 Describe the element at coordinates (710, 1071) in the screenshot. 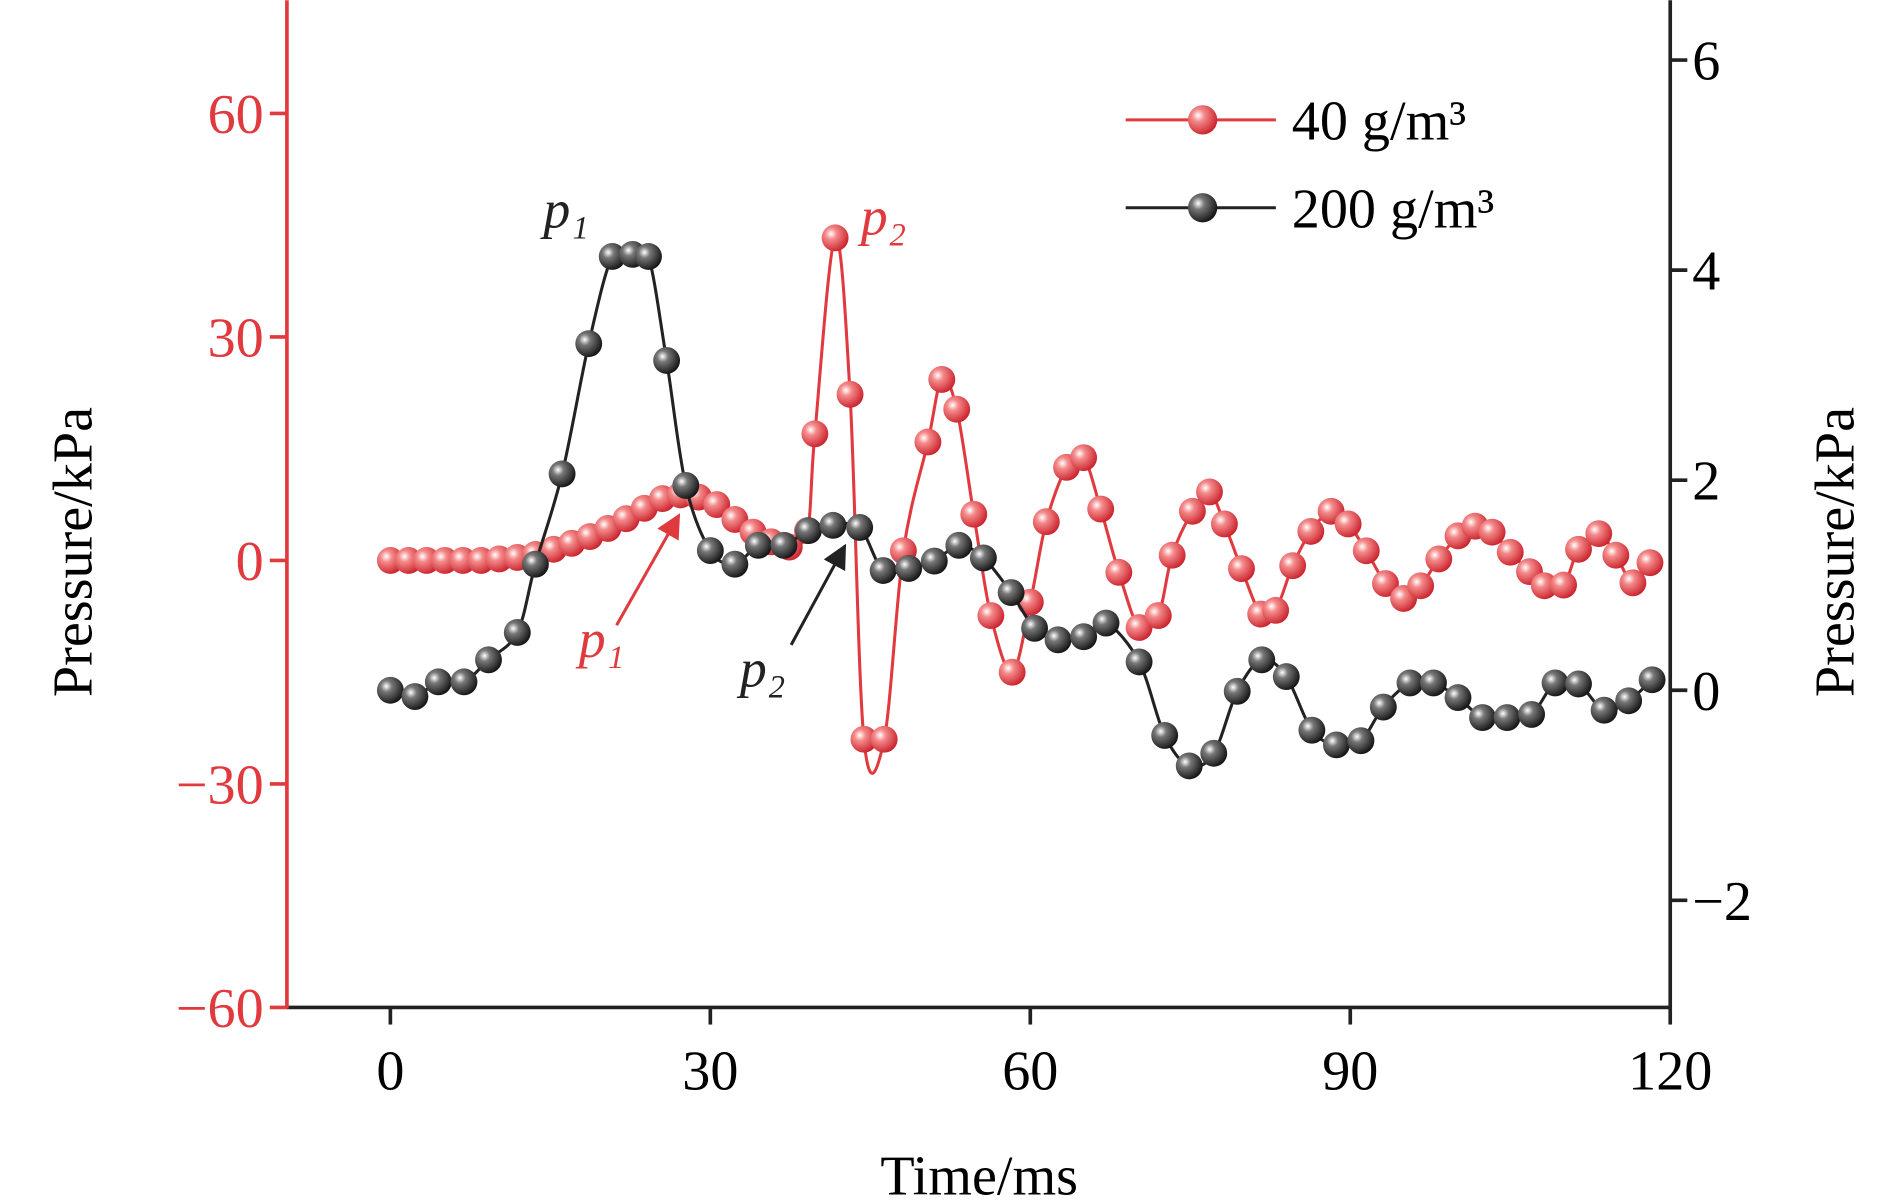

I see `x-tick-label: 30` at that location.